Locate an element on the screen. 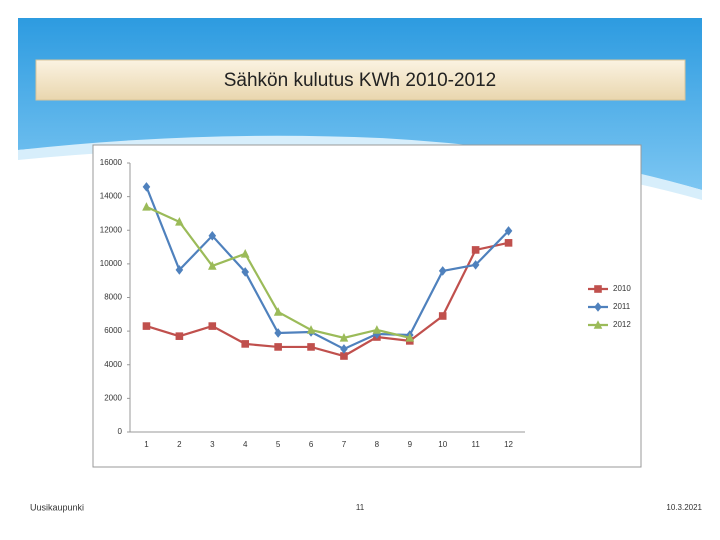 Image resolution: width=720 pixels, height=540 pixels. x-tick-label: 5 is located at coordinates (278, 444).